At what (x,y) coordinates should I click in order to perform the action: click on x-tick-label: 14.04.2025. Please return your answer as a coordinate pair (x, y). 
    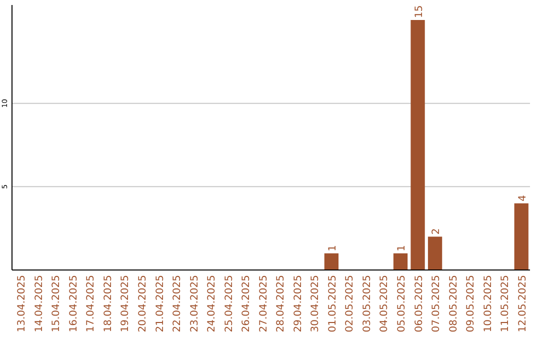
    Looking at the image, I should click on (39, 303).